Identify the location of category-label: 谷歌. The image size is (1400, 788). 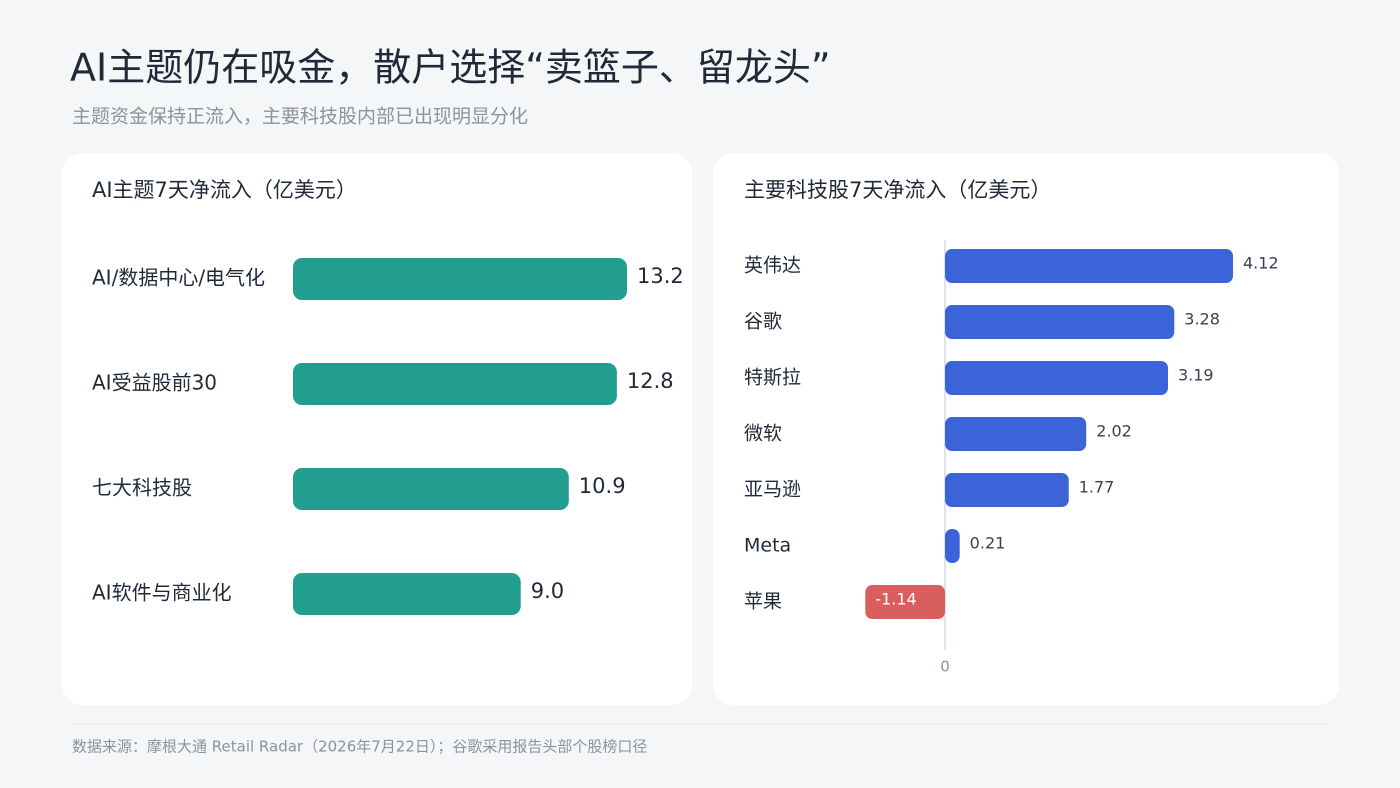
(763, 322).